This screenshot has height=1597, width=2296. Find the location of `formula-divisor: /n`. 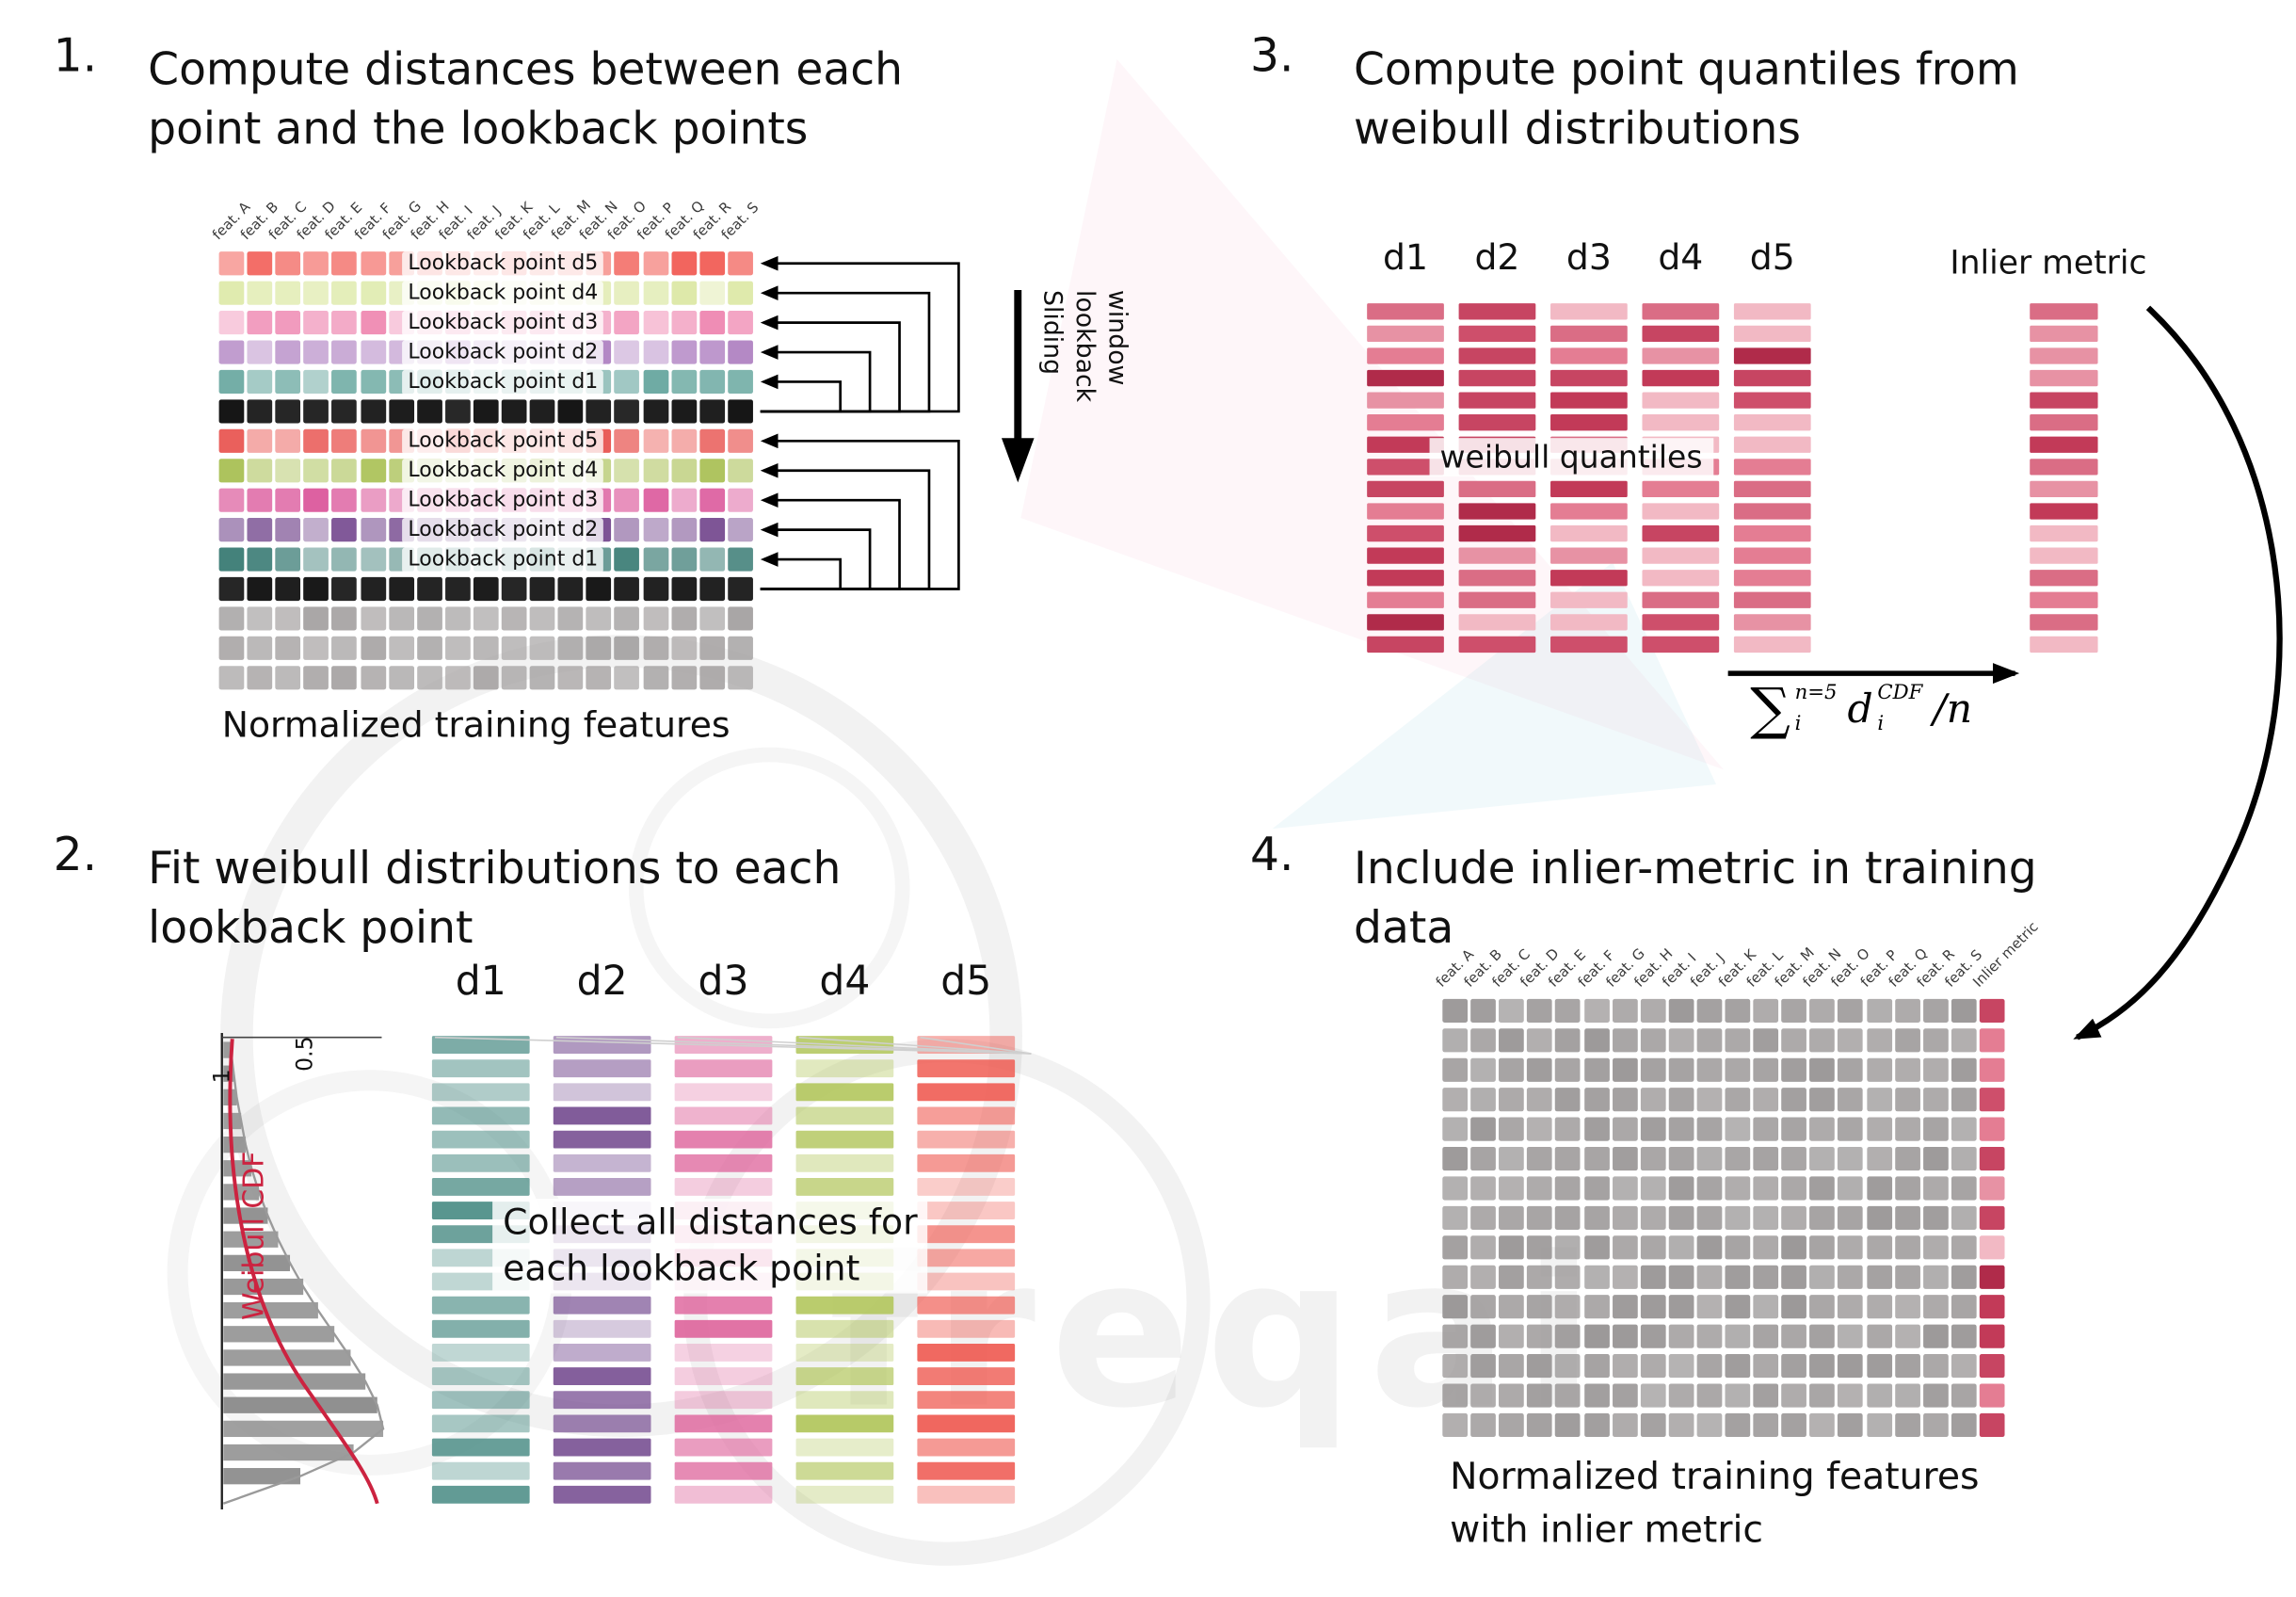

formula-divisor: /n is located at coordinates (1953, 709).